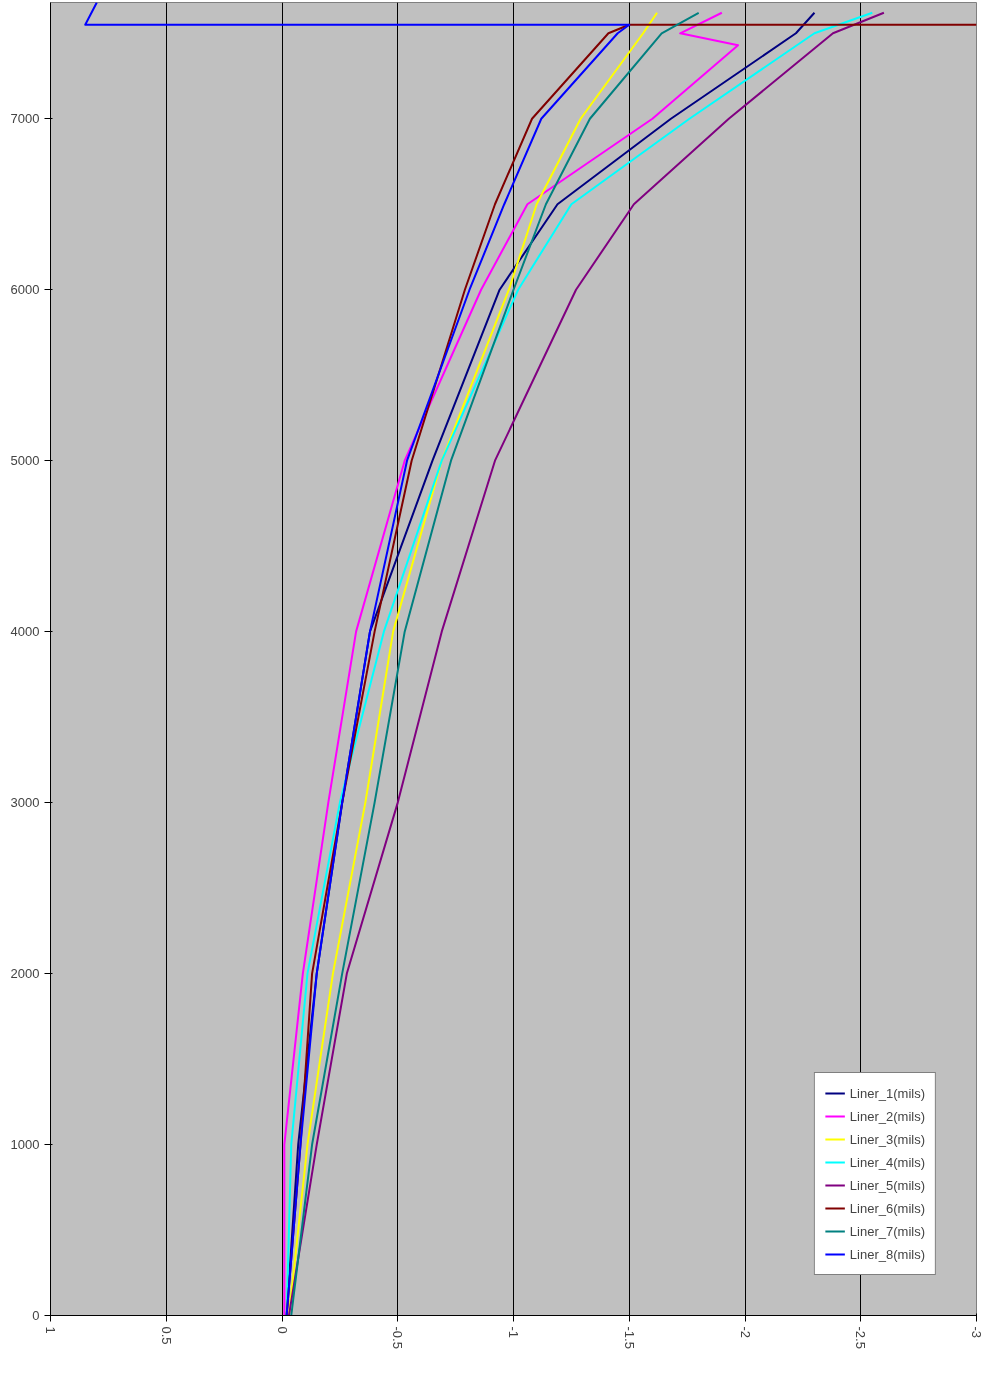 The width and height of the screenshot is (997, 1385). What do you see at coordinates (861, 1337) in the screenshot?
I see `x-tick-label: -2.5` at bounding box center [861, 1337].